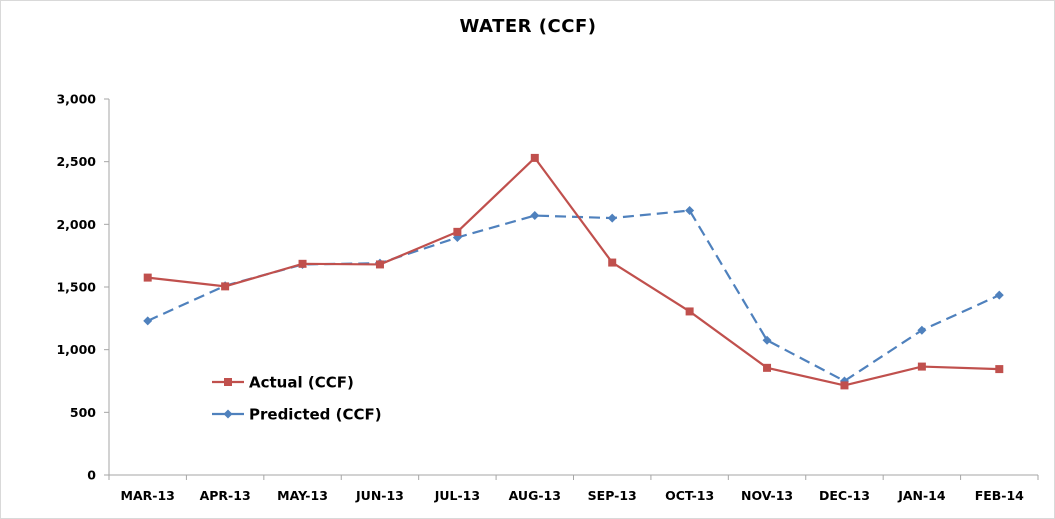  I want to click on x-tick-label: MAR-13, so click(148, 495).